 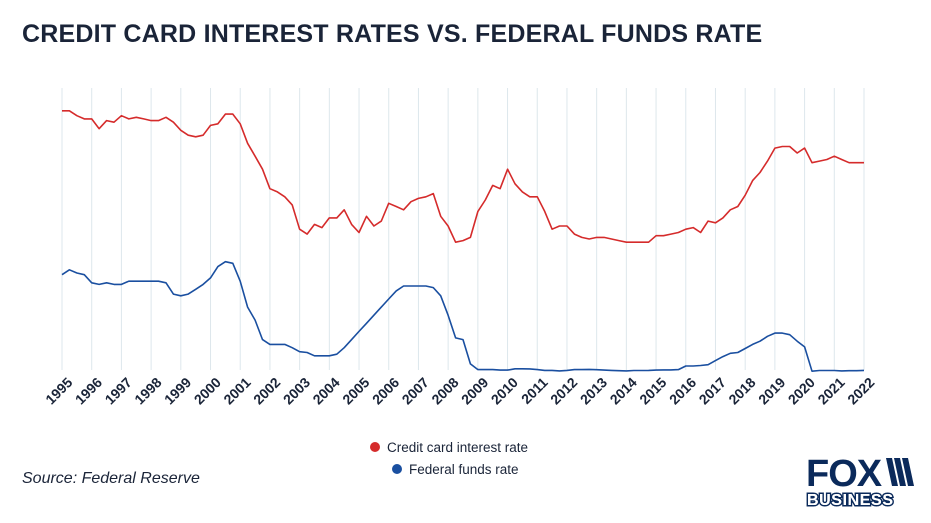 I want to click on x-tick-label: 1999, so click(x=177, y=390).